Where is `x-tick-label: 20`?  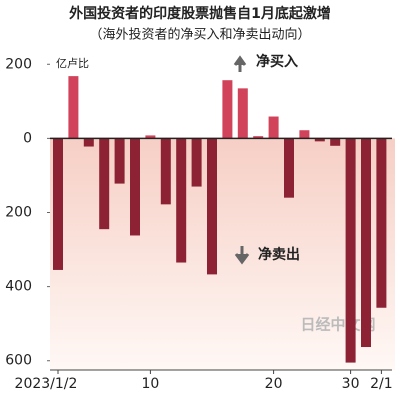
x-tick-label: 20 is located at coordinates (274, 384).